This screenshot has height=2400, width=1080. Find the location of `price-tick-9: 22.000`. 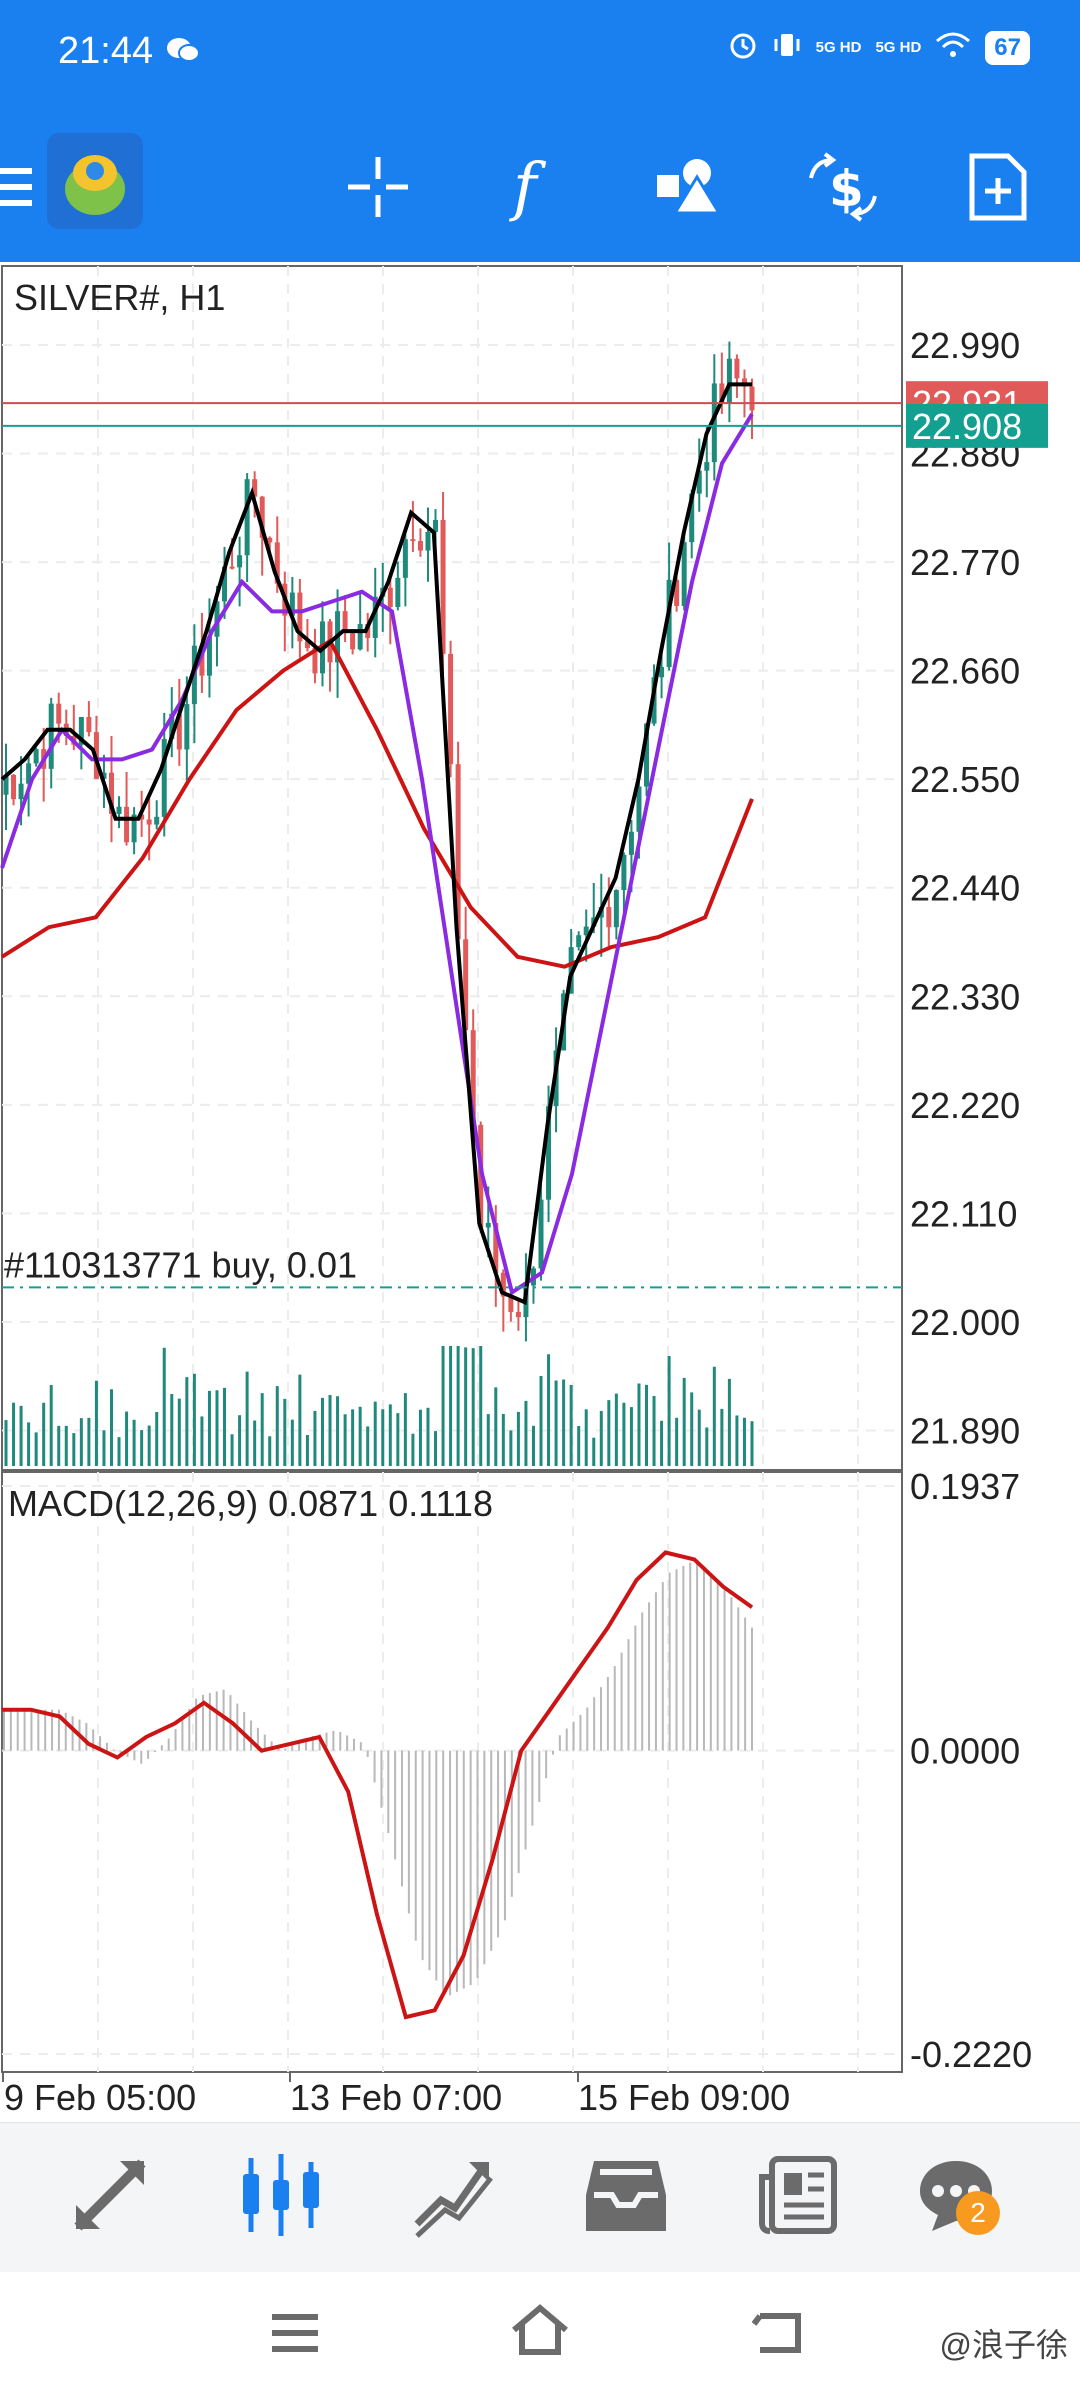

price-tick-9: 22.000 is located at coordinates (965, 1322).